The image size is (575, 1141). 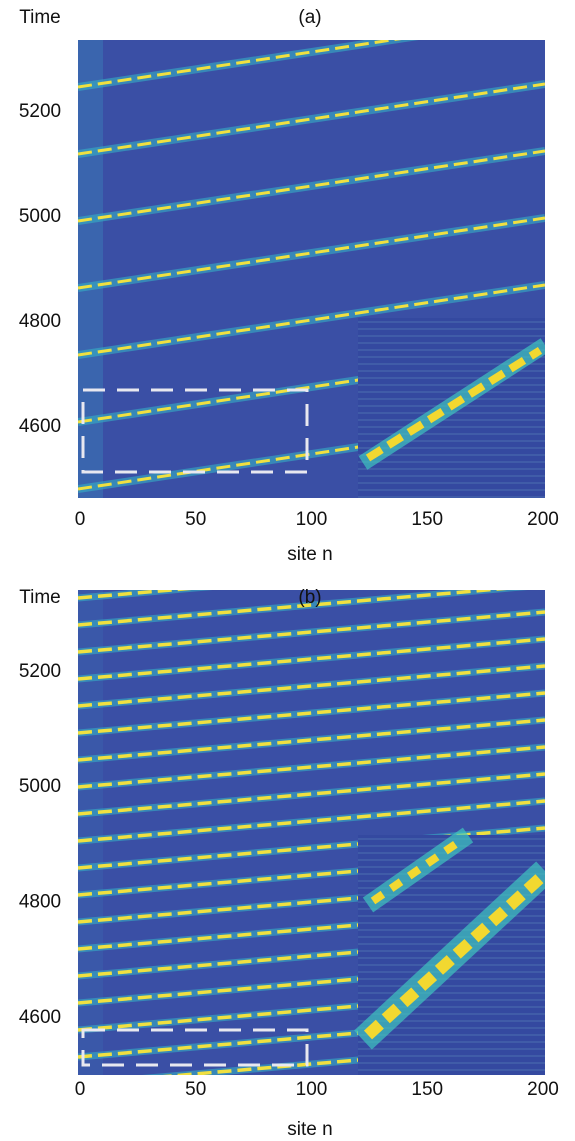 I want to click on panel-title: (a), so click(x=309, y=17).